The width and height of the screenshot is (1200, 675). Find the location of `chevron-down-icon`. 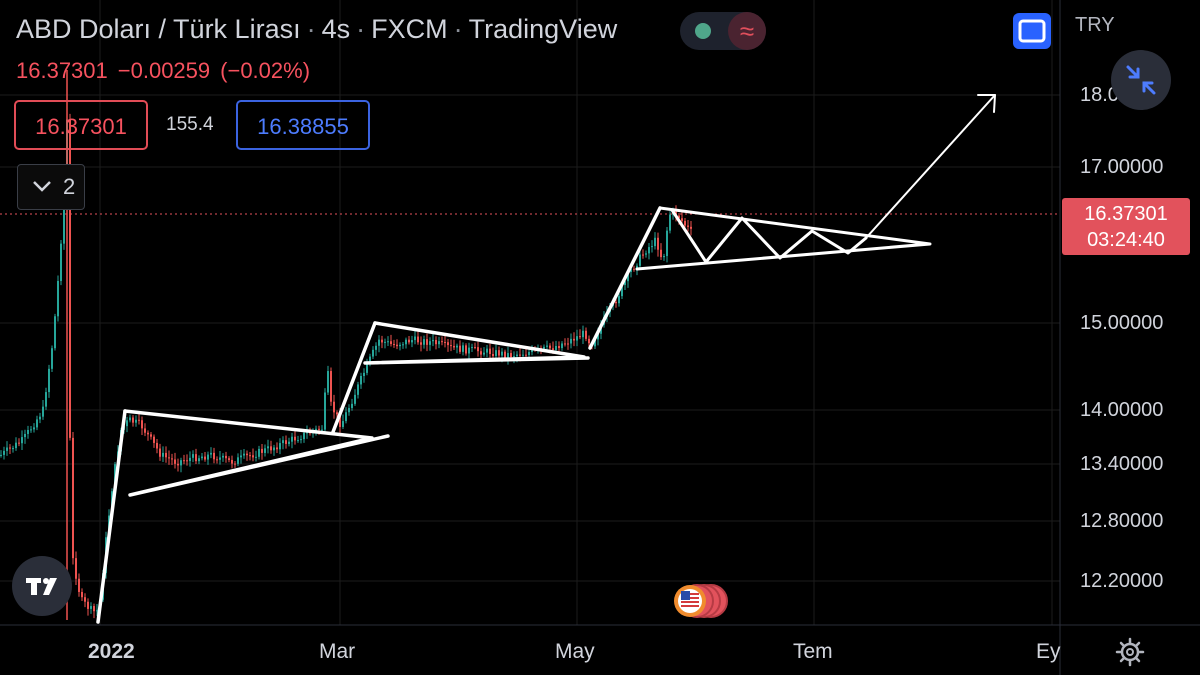

chevron-down-icon is located at coordinates (42, 186).